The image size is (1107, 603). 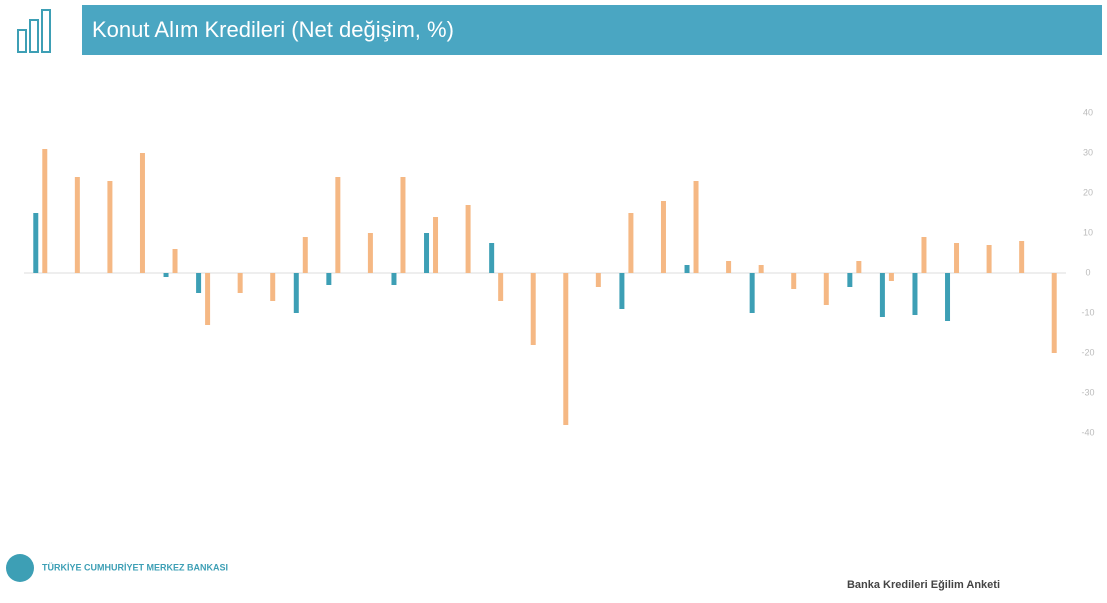 I want to click on y-tick-label: -40, so click(x=1087, y=432).